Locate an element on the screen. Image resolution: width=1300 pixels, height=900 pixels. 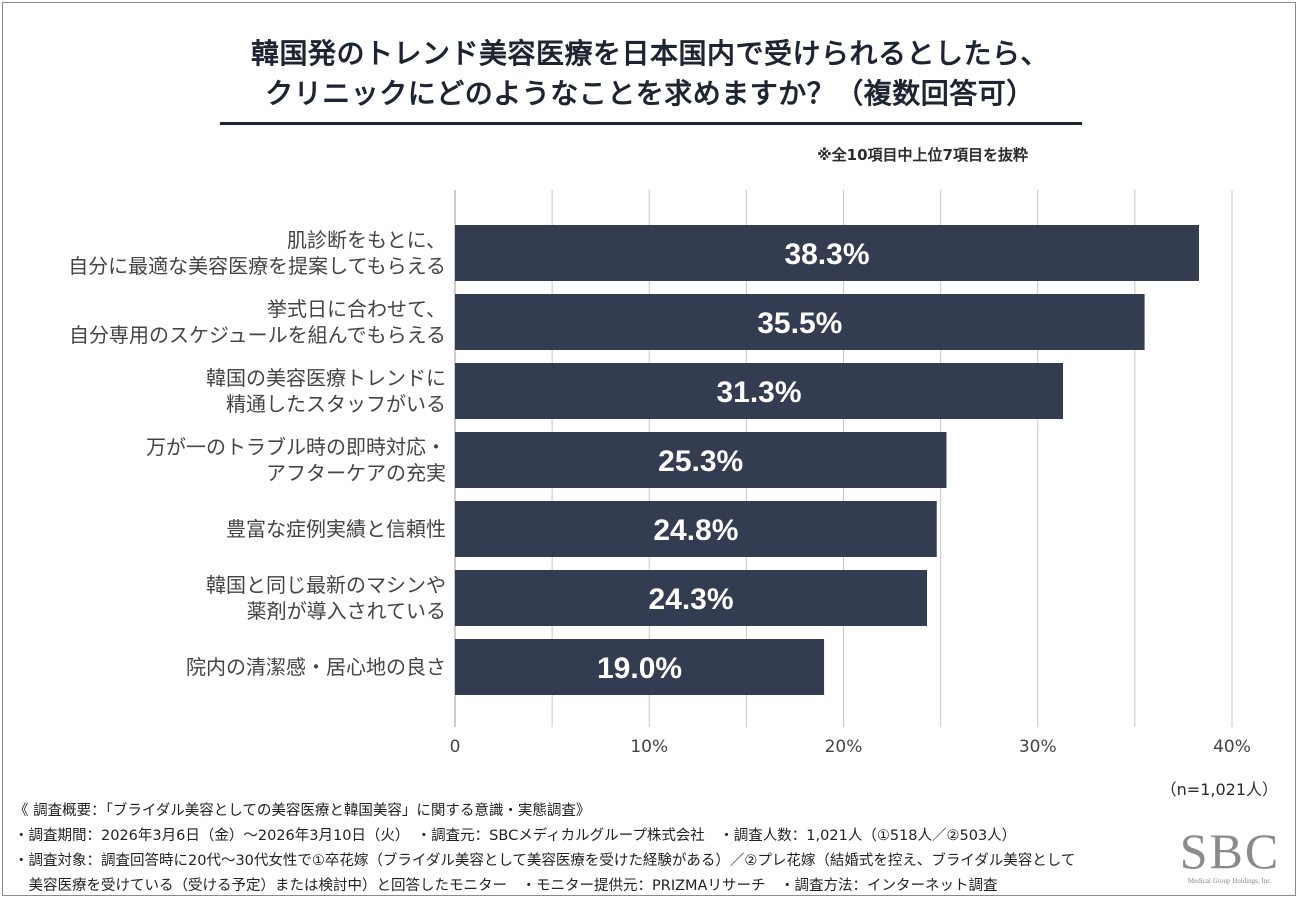
category-label-line: 院内の清潔感・居心地の良さ is located at coordinates (316, 667).